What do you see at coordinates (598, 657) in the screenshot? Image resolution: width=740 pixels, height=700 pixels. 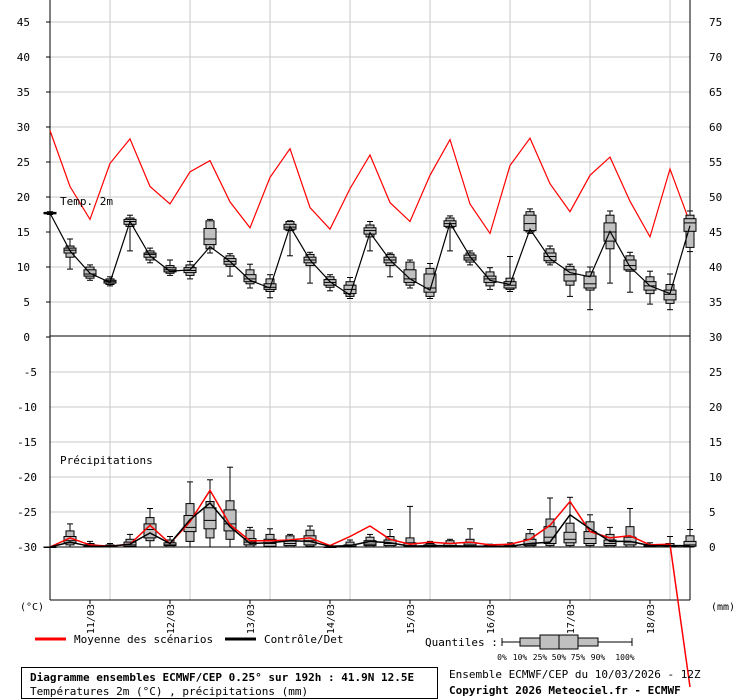 I see `legend-quantile-tick: 90%` at bounding box center [598, 657].